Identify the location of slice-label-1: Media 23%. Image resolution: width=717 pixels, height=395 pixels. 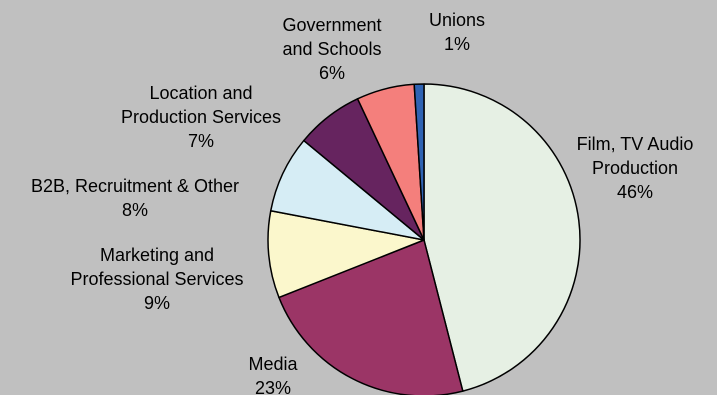
(273, 374).